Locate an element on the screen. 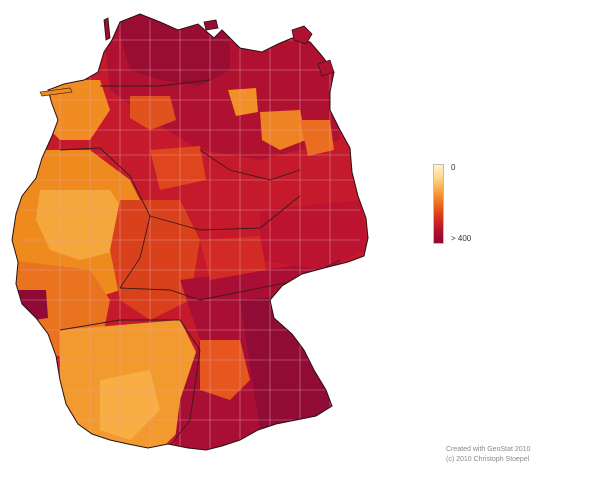 The height and width of the screenshot is (480, 600). region-bw-light is located at coordinates (130, 405).